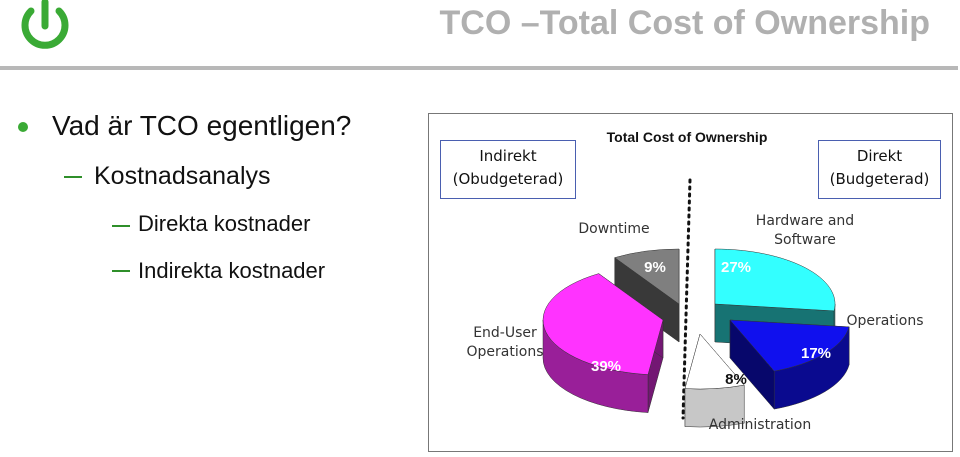 Image resolution: width=960 pixels, height=457 pixels. Describe the element at coordinates (686, 299) in the screenshot. I see `divider` at that location.